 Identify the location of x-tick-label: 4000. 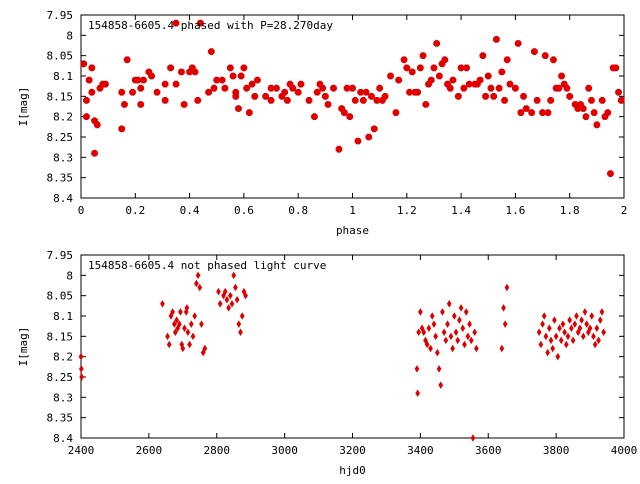
(624, 450).